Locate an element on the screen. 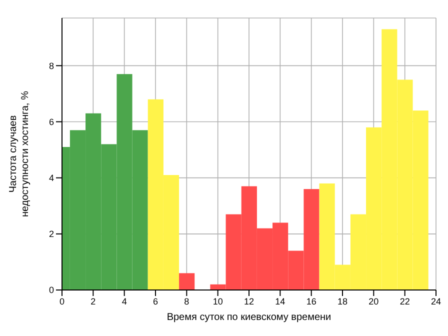 Image resolution: width=448 pixels, height=336 pixels. x-tick-label: 24 is located at coordinates (436, 301).